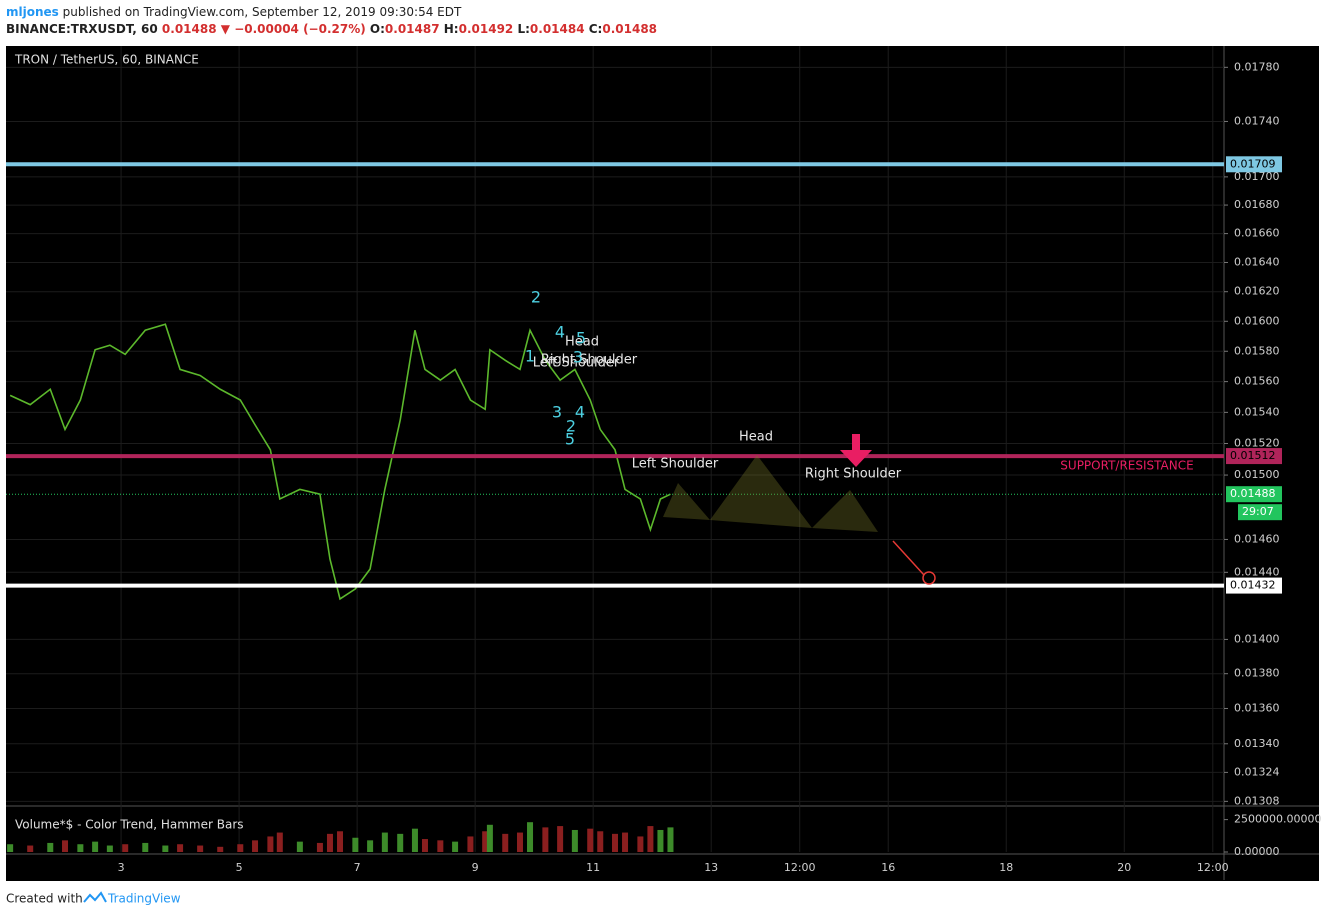  I want to click on low-label: L:, so click(523, 29).